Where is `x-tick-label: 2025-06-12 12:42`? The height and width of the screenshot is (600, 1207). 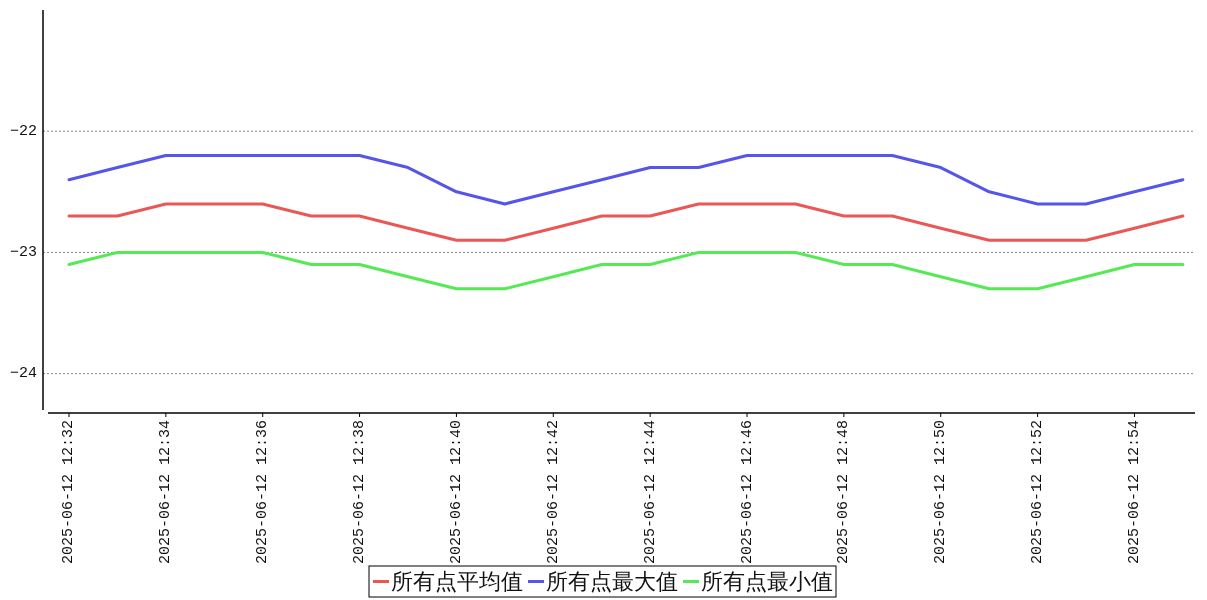 x-tick-label: 2025-06-12 12:42 is located at coordinates (553, 492).